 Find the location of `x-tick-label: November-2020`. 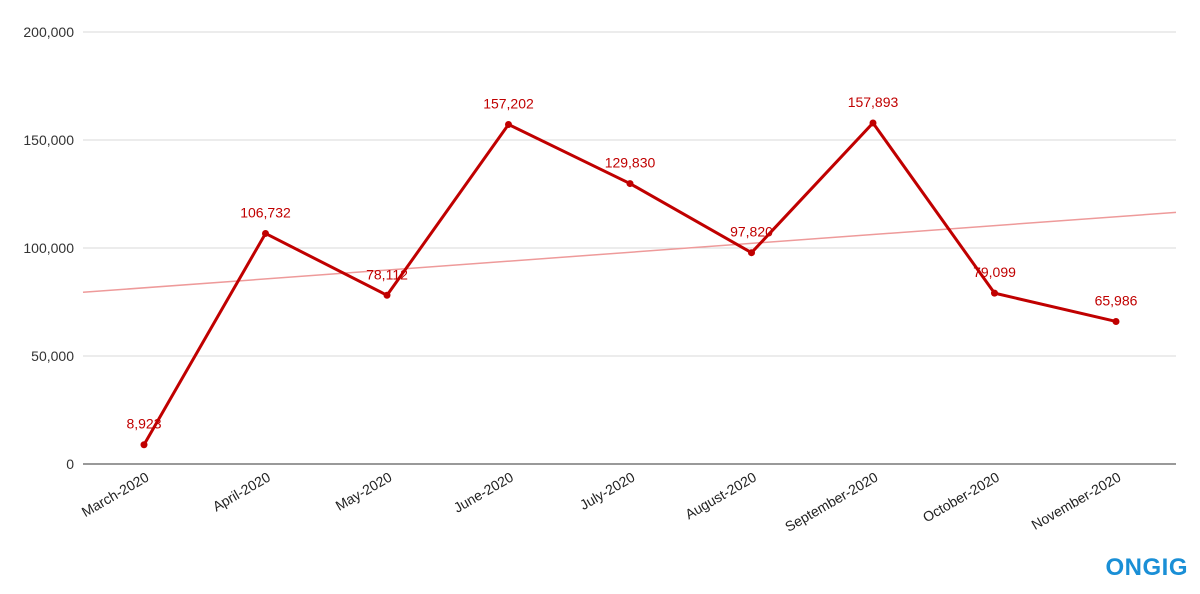

x-tick-label: November-2020 is located at coordinates (1076, 501).